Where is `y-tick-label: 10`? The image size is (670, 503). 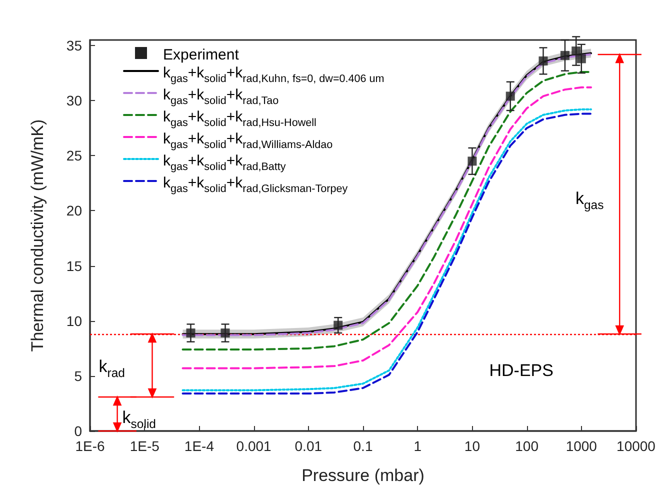
y-tick-label: 10 is located at coordinates (74, 320).